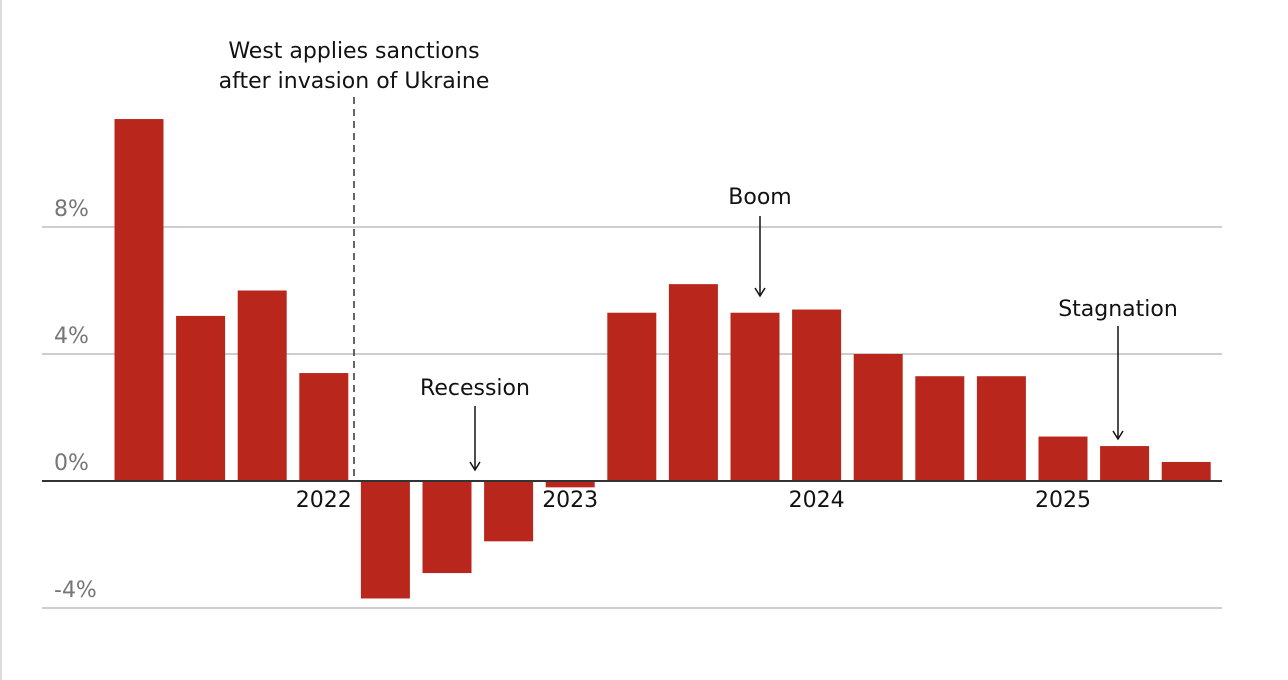 The height and width of the screenshot is (680, 1288). I want to click on annotation: Recession, so click(475, 388).